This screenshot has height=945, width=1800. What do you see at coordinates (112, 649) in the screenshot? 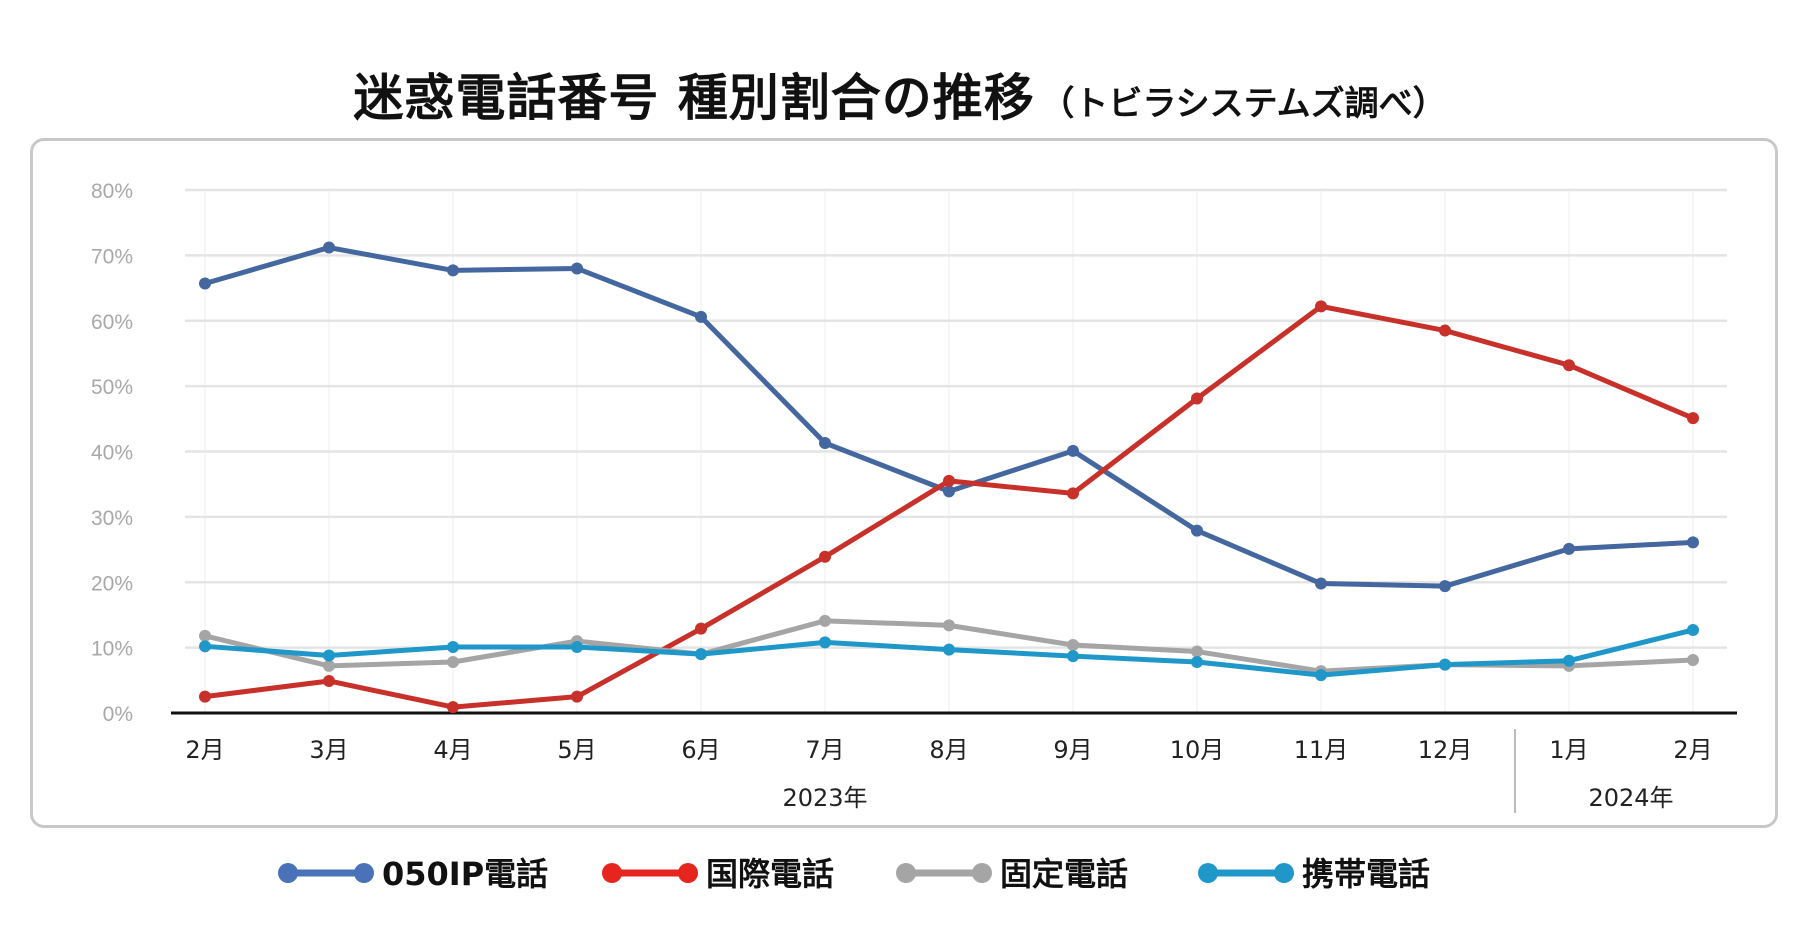
I see `y-tick-label: 10%` at bounding box center [112, 649].